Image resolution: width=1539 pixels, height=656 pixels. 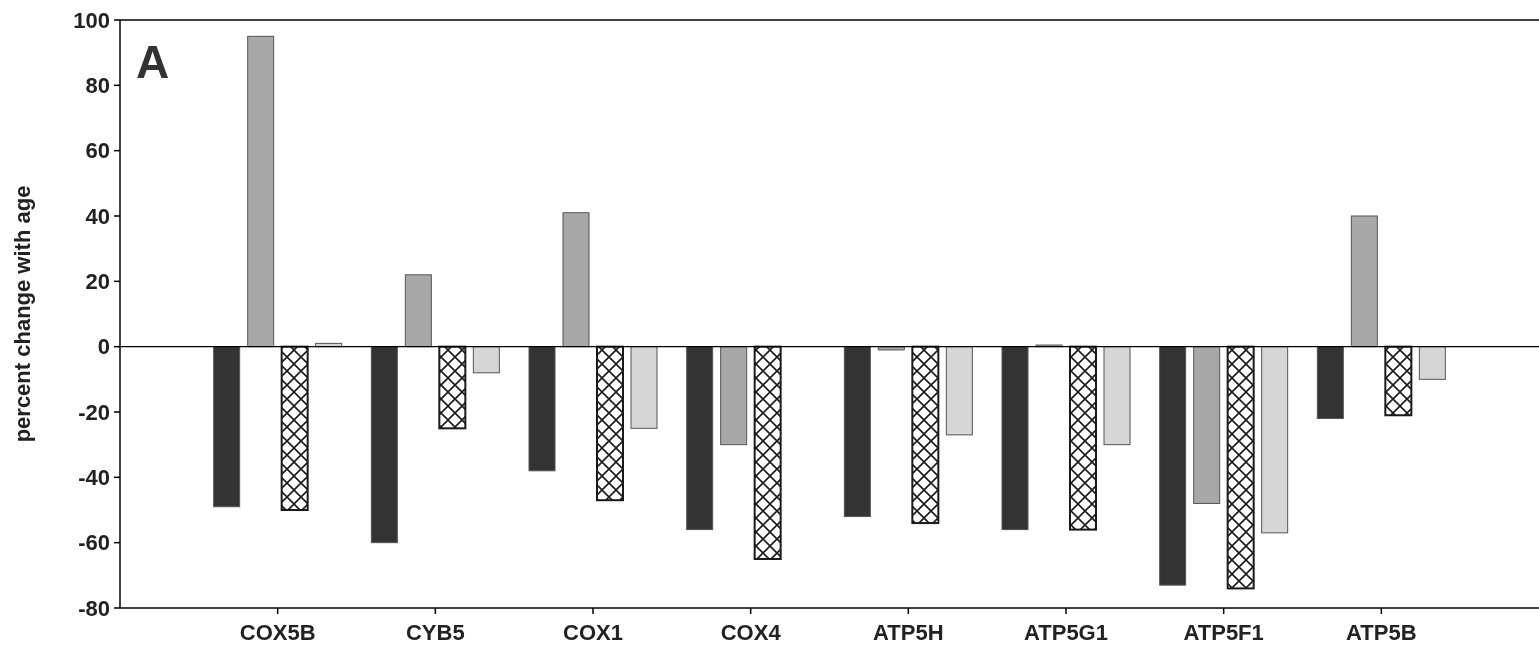 I want to click on y-tick-label: 40, so click(x=97, y=216).